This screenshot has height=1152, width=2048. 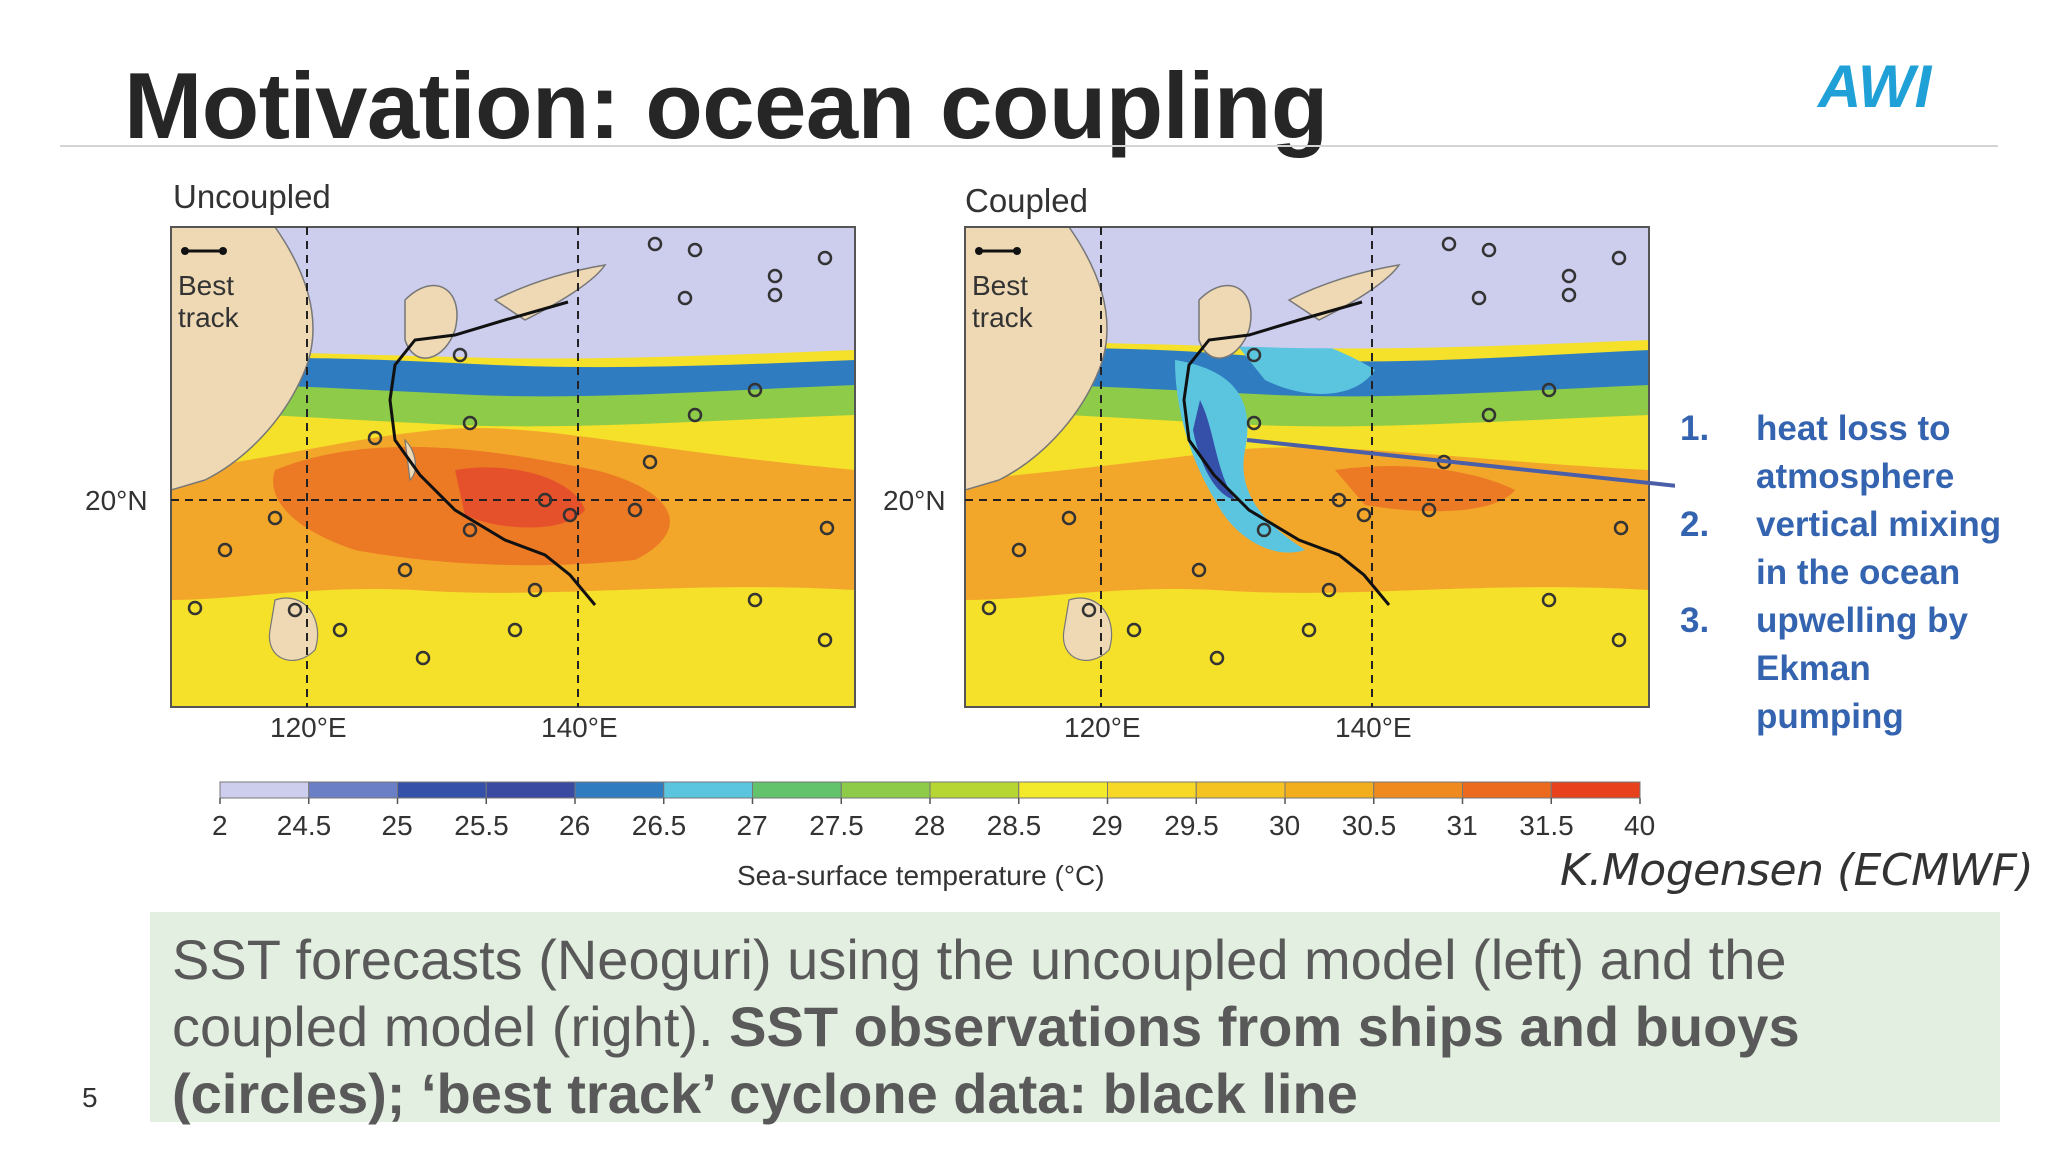 What do you see at coordinates (1640, 825) in the screenshot?
I see `colorbar-tick-label: 40` at bounding box center [1640, 825].